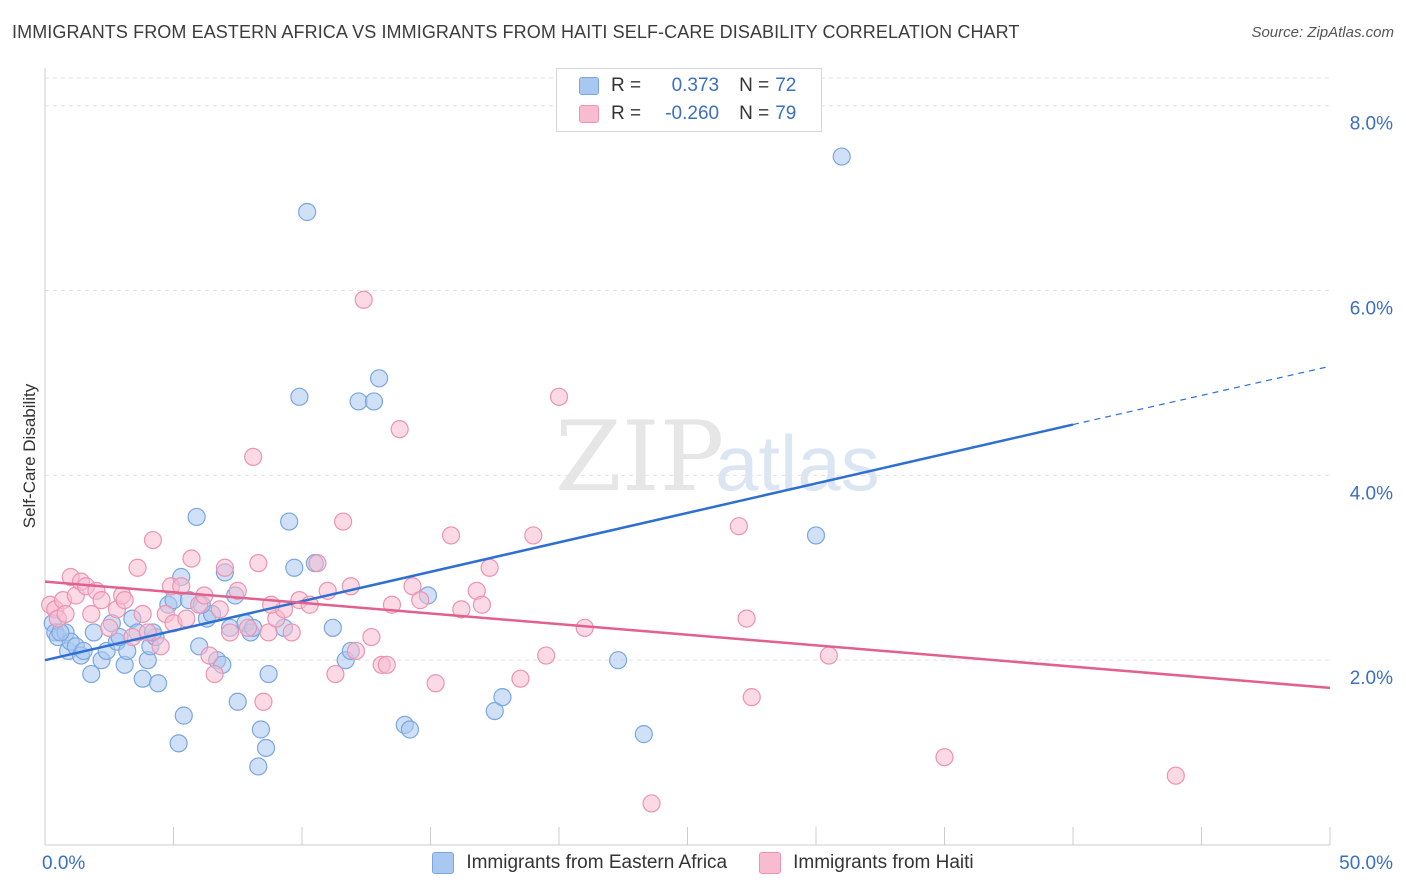 The width and height of the screenshot is (1406, 892). What do you see at coordinates (1322, 32) in the screenshot?
I see `source-label: Source: ZipAtlas.com` at bounding box center [1322, 32].